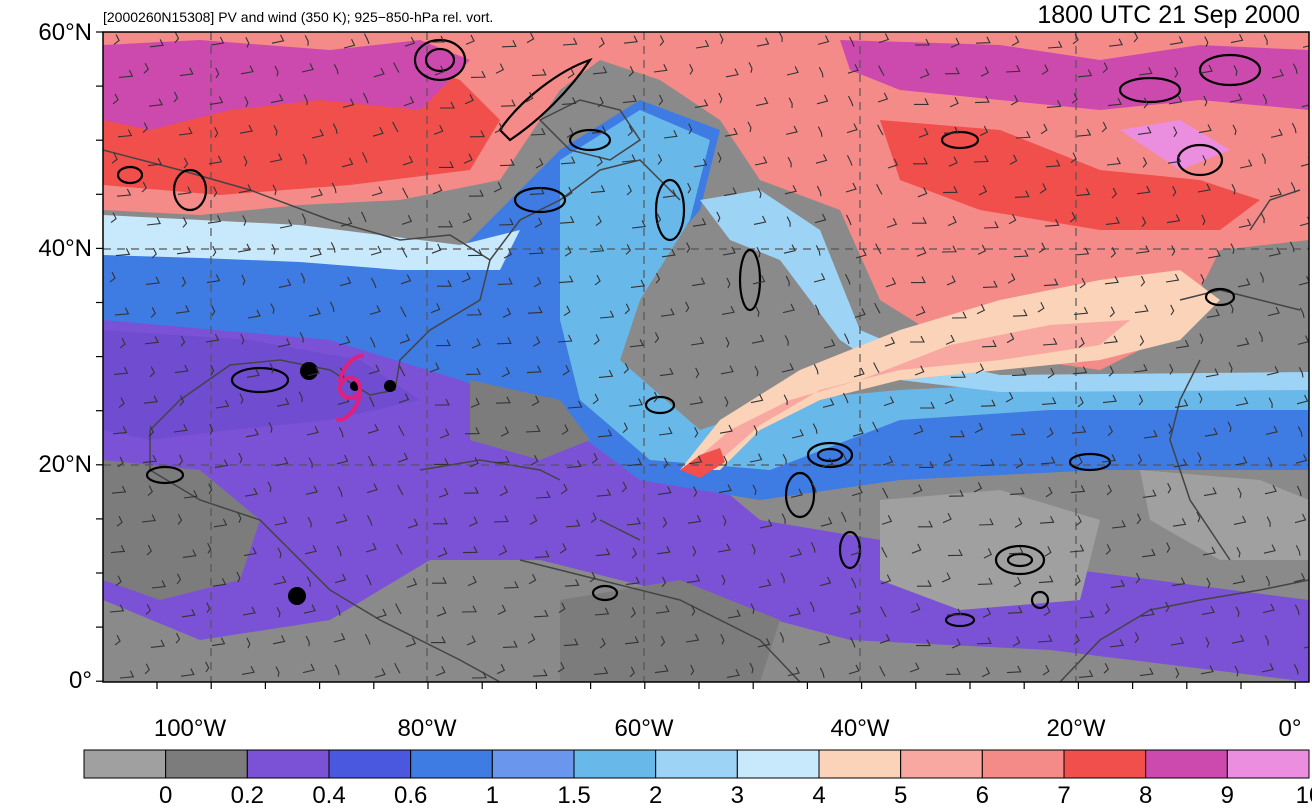 The height and width of the screenshot is (810, 1312). I want to click on lon-label-0: 0°, so click(1290, 728).